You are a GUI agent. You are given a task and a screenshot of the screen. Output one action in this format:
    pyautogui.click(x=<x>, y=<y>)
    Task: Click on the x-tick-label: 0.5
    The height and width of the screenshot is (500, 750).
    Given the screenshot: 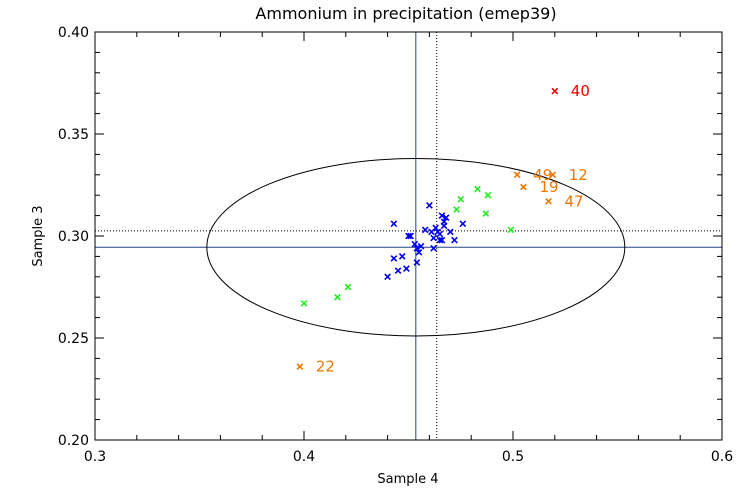 What is the action you would take?
    pyautogui.click(x=513, y=457)
    